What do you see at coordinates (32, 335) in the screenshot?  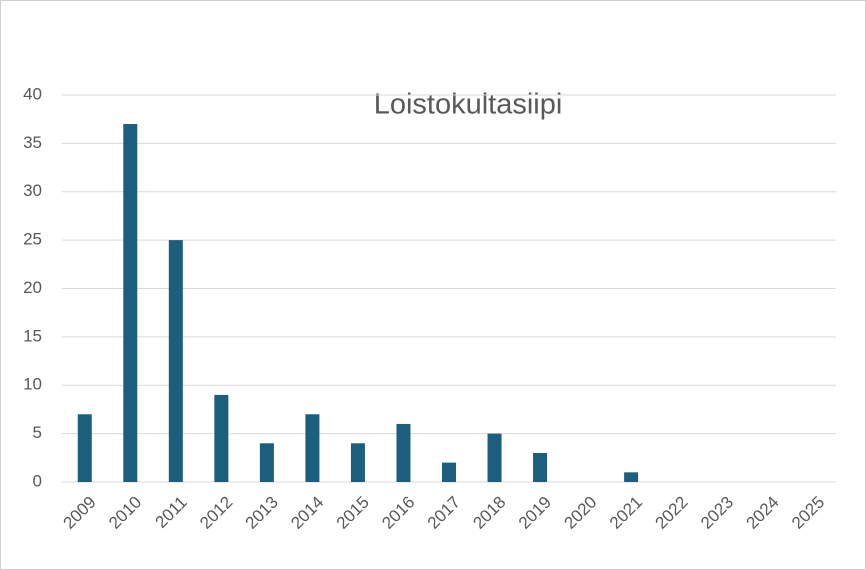 I see `y-tick-label: 15` at bounding box center [32, 335].